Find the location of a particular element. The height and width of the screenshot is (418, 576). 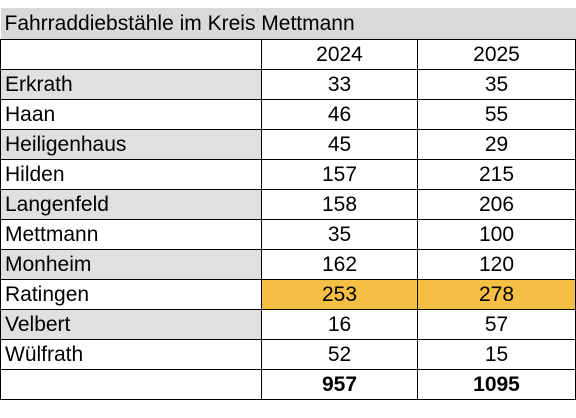

value-2024-cell: 162 is located at coordinates (339, 264).